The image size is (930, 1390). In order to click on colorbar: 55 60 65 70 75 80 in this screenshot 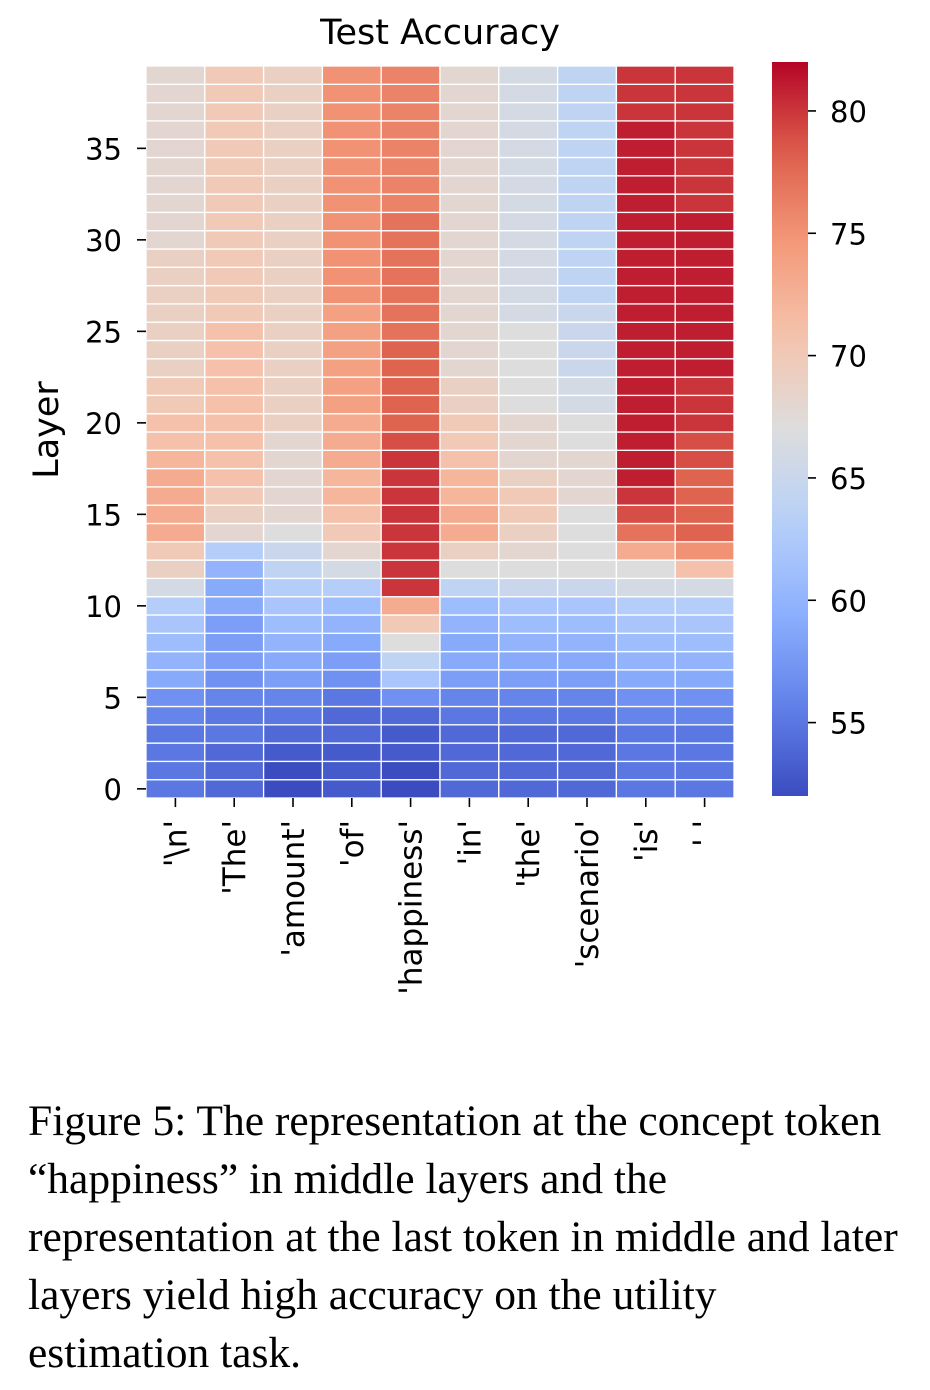, I will do `click(819, 429)`.